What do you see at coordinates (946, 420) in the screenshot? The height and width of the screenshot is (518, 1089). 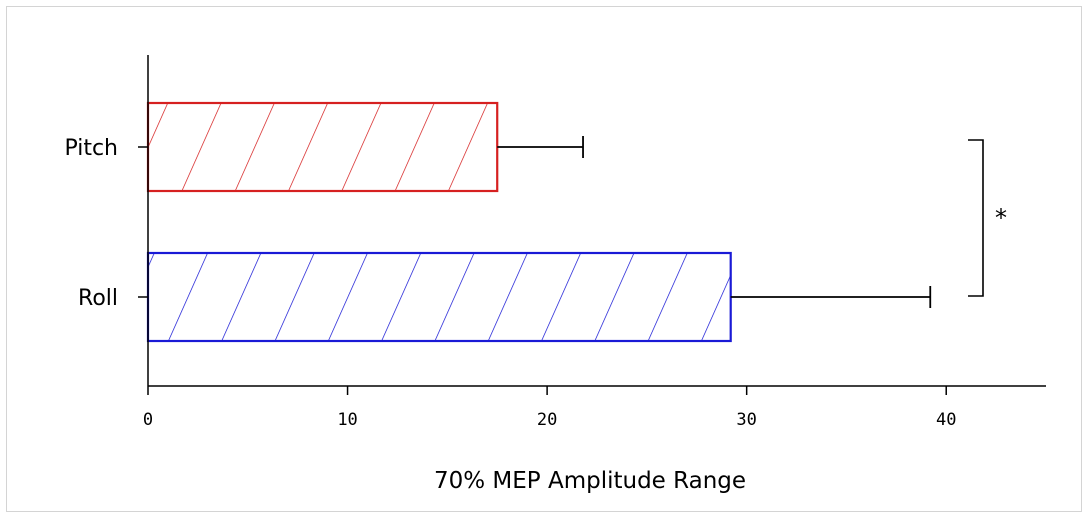 I see `x-tick-label: 40` at bounding box center [946, 420].